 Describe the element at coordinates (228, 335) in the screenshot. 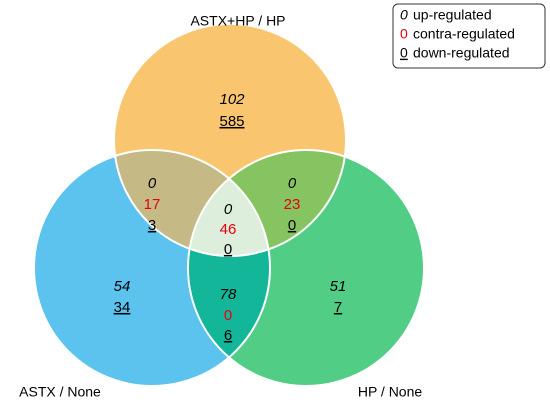

I see `count-down: 6` at that location.